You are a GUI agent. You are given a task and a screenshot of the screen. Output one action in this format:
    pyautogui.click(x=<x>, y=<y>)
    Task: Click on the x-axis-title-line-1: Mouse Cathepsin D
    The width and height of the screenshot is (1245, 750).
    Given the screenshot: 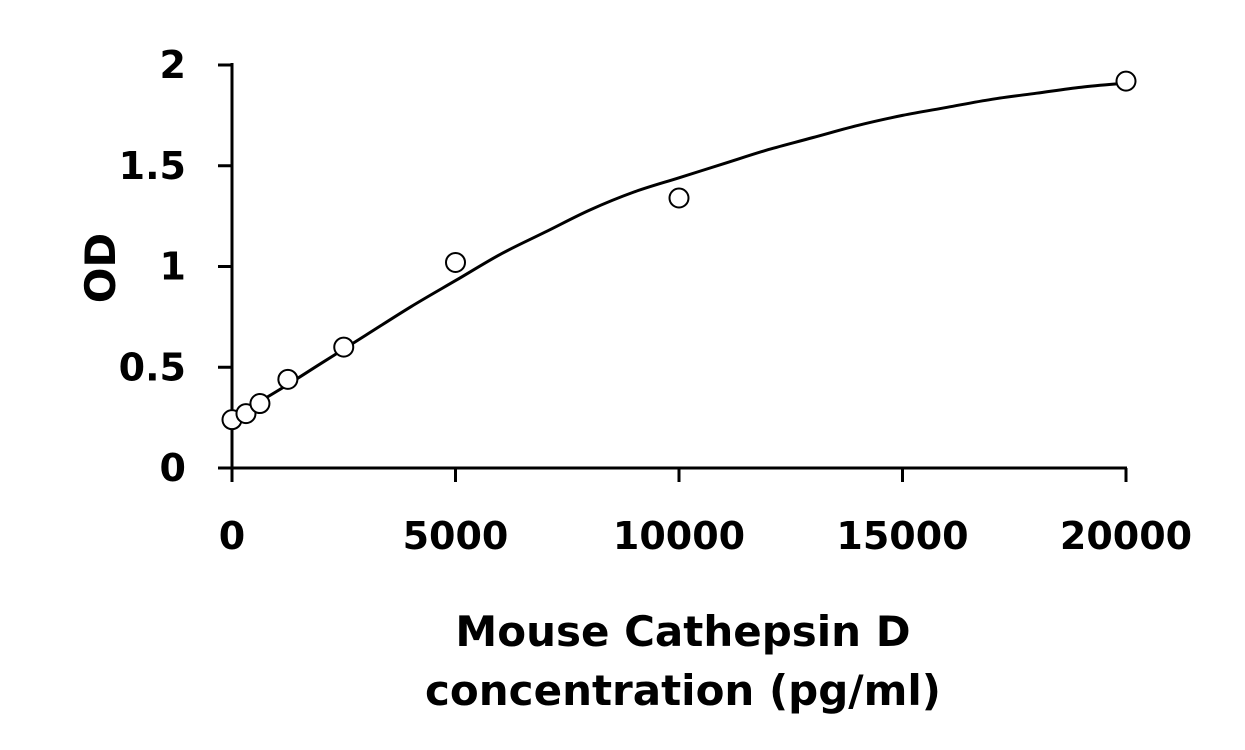 What is the action you would take?
    pyautogui.click(x=682, y=631)
    